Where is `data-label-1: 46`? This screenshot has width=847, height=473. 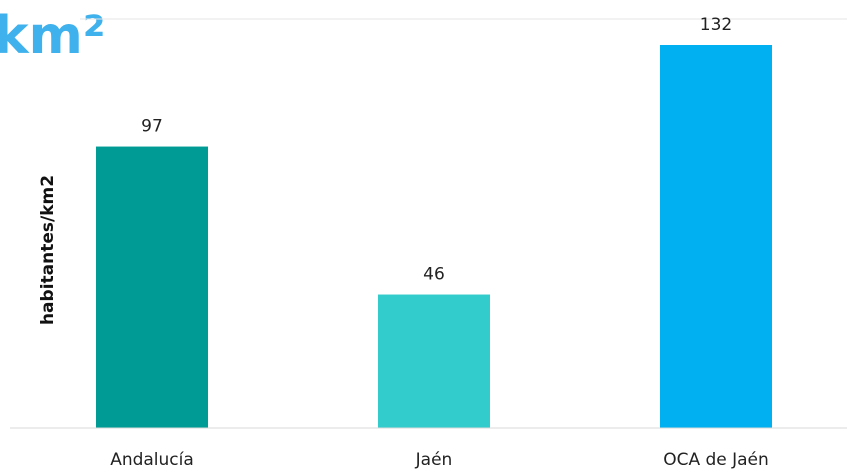 data-label-1: 46 is located at coordinates (434, 275).